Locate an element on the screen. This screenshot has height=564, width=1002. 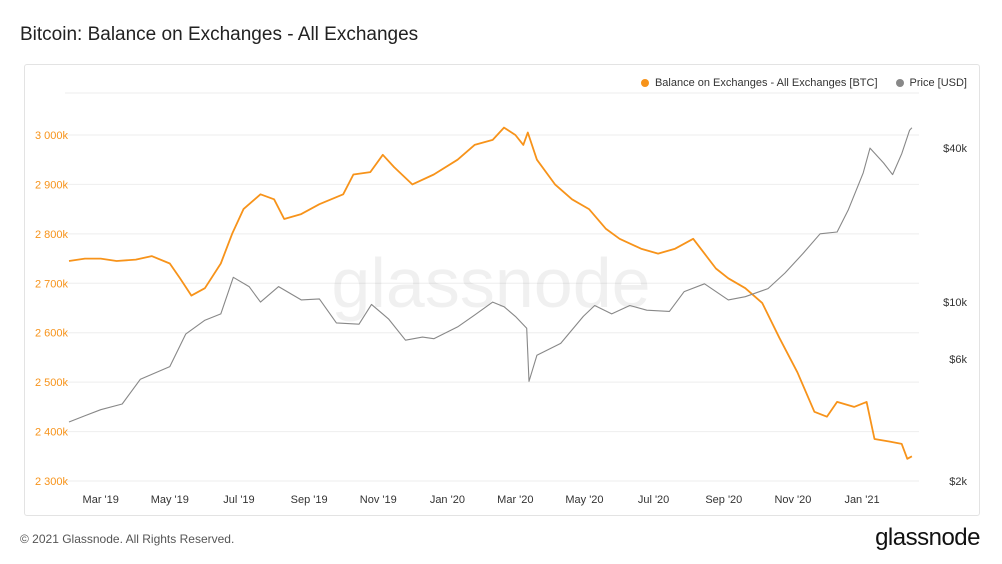
x-tick-label: Nov '19 is located at coordinates (378, 500).